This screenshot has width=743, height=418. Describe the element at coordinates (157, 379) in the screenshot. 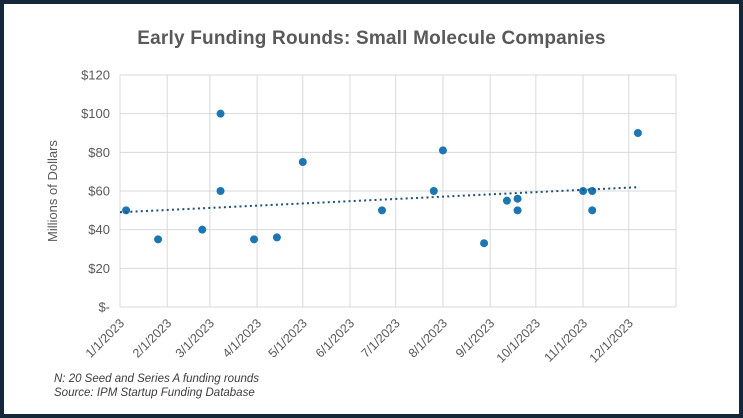

I see `footnote-sample-size: N: 20 Seed and Series A funding rounds` at that location.